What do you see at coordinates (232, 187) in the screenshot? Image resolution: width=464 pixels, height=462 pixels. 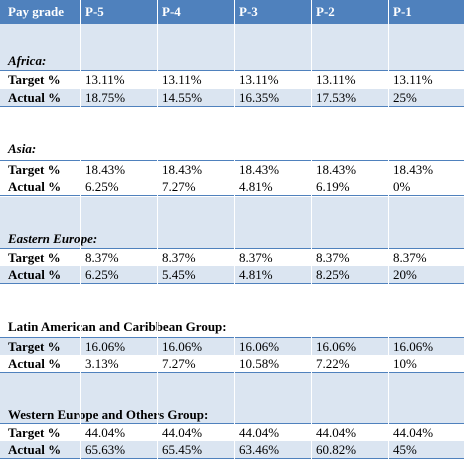 I see `actual-row-asia: Actual % 6.25% 7.27% 4.81% 6.19% 0%` at bounding box center [232, 187].